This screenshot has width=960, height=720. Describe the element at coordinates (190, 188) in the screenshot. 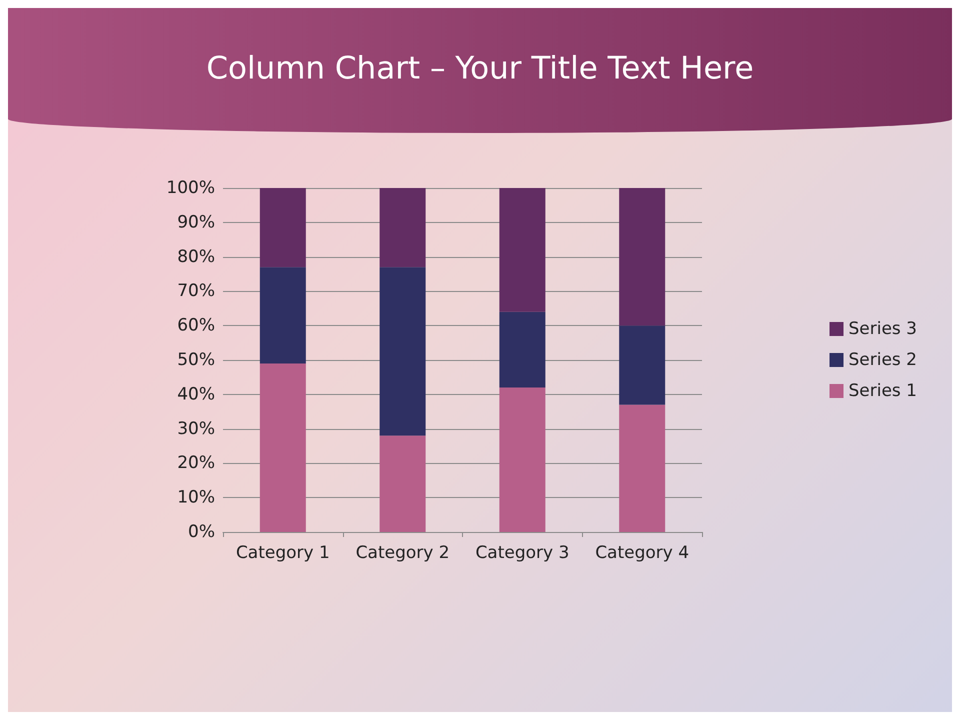

I see `y-tick-label: 100%` at that location.